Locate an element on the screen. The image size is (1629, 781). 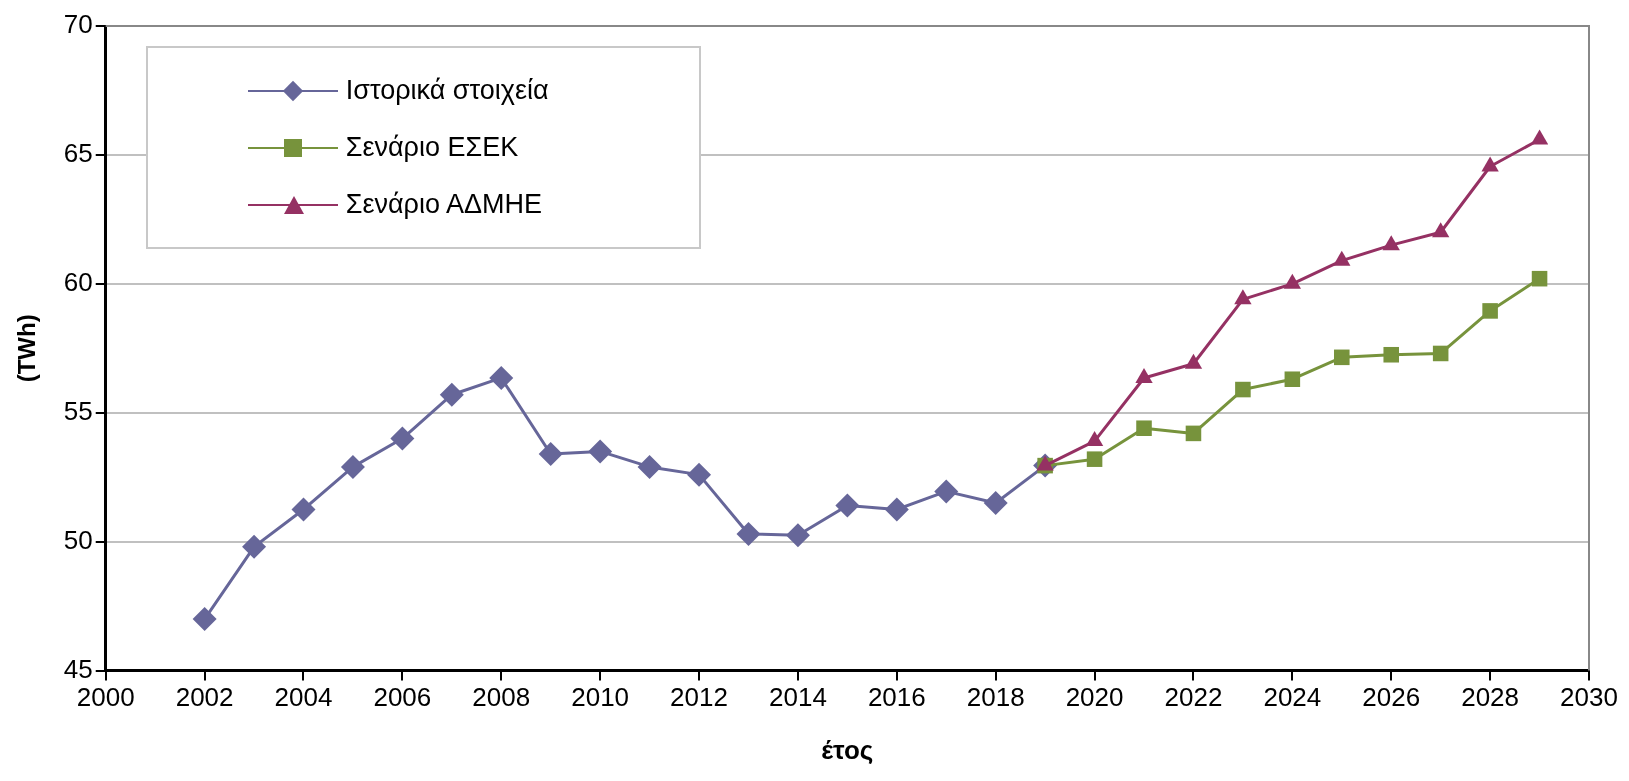
y-tick-label: 45 is located at coordinates (78, 668).